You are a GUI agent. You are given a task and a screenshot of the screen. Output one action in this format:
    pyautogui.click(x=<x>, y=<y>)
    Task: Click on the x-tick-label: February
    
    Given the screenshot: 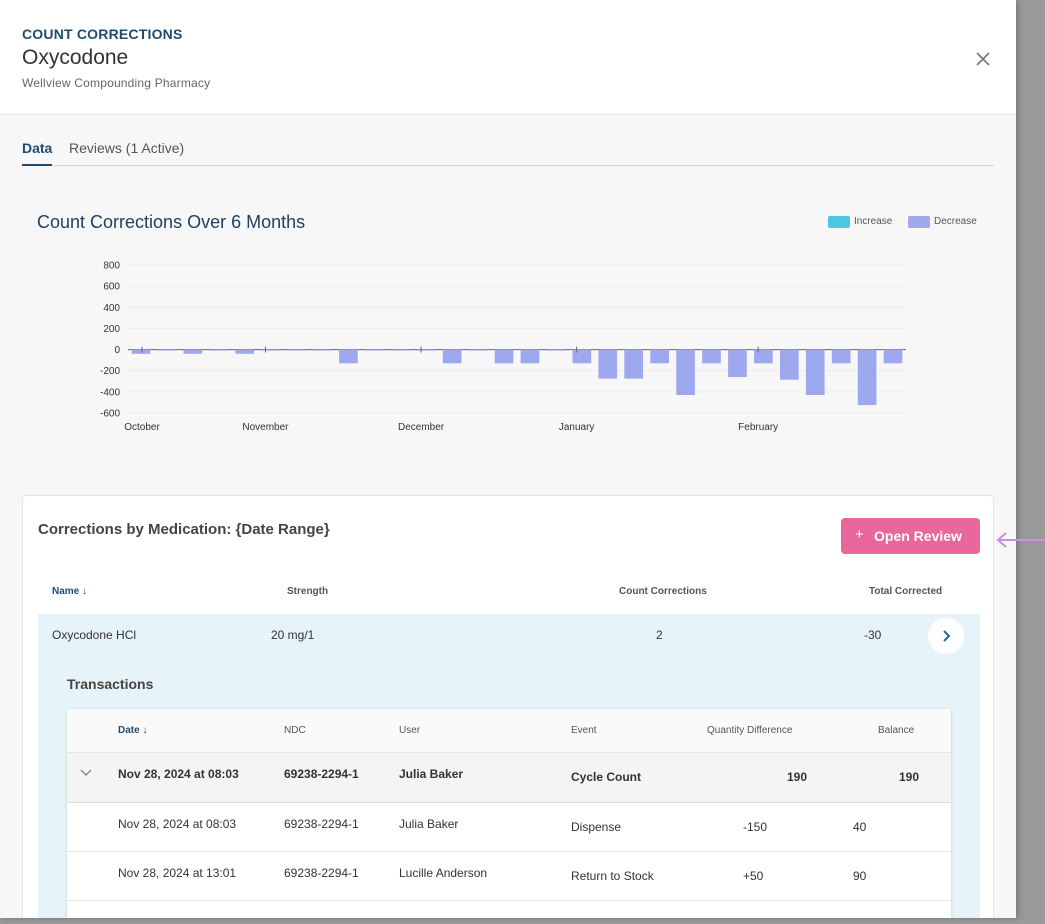 What is the action you would take?
    pyautogui.click(x=758, y=427)
    